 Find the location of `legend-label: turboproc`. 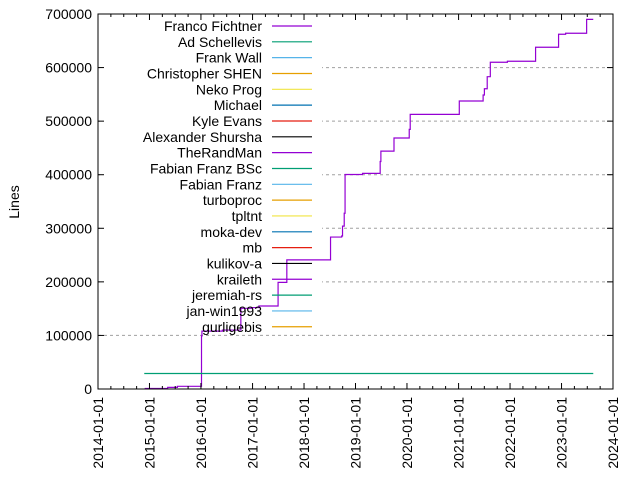

legend-label: turboproc is located at coordinates (232, 200).